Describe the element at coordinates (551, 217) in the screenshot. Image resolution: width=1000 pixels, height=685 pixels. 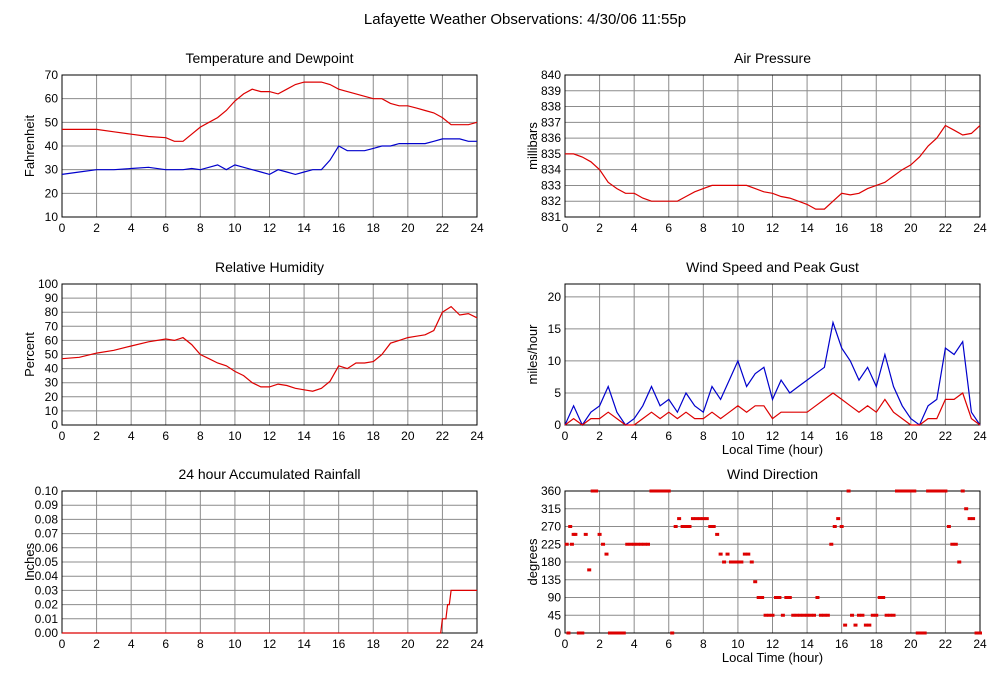
I see `y-tick-label: 831` at that location.